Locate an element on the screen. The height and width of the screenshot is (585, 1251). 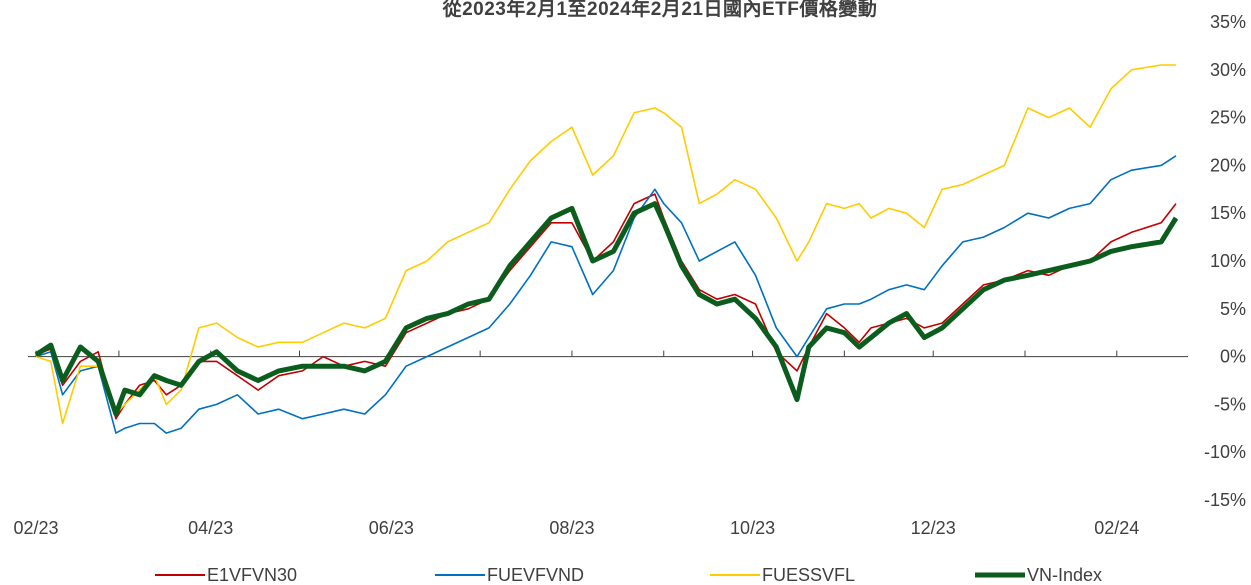
y-tick-label: 0% is located at coordinates (1233, 357).